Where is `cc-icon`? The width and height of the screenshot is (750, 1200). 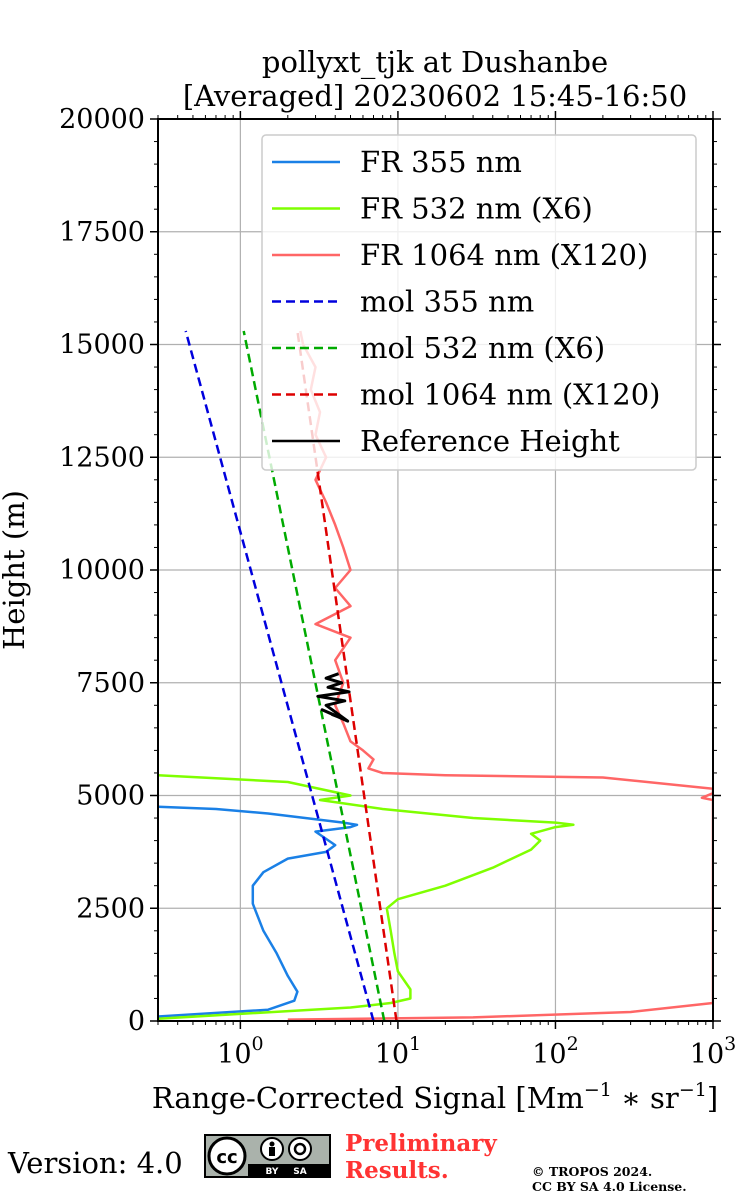 cc-icon is located at coordinates (227, 1156).